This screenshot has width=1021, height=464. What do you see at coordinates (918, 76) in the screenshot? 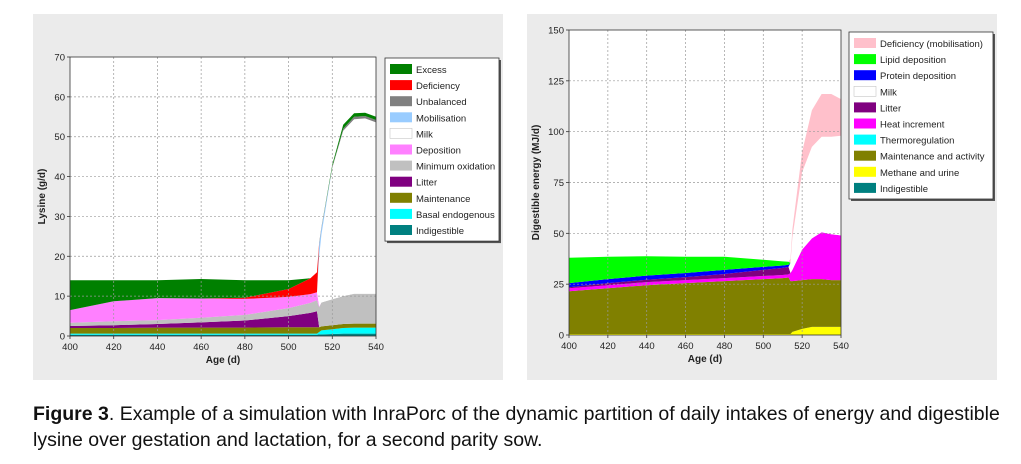
I see `legend-label: Protein deposition` at bounding box center [918, 76].